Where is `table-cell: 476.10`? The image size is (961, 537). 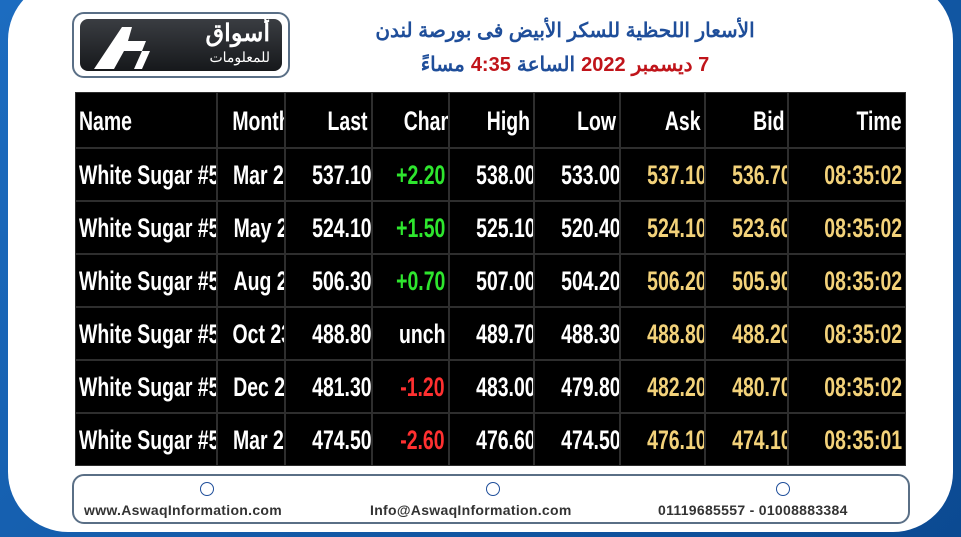 table-cell: 476.10 is located at coordinates (662, 439).